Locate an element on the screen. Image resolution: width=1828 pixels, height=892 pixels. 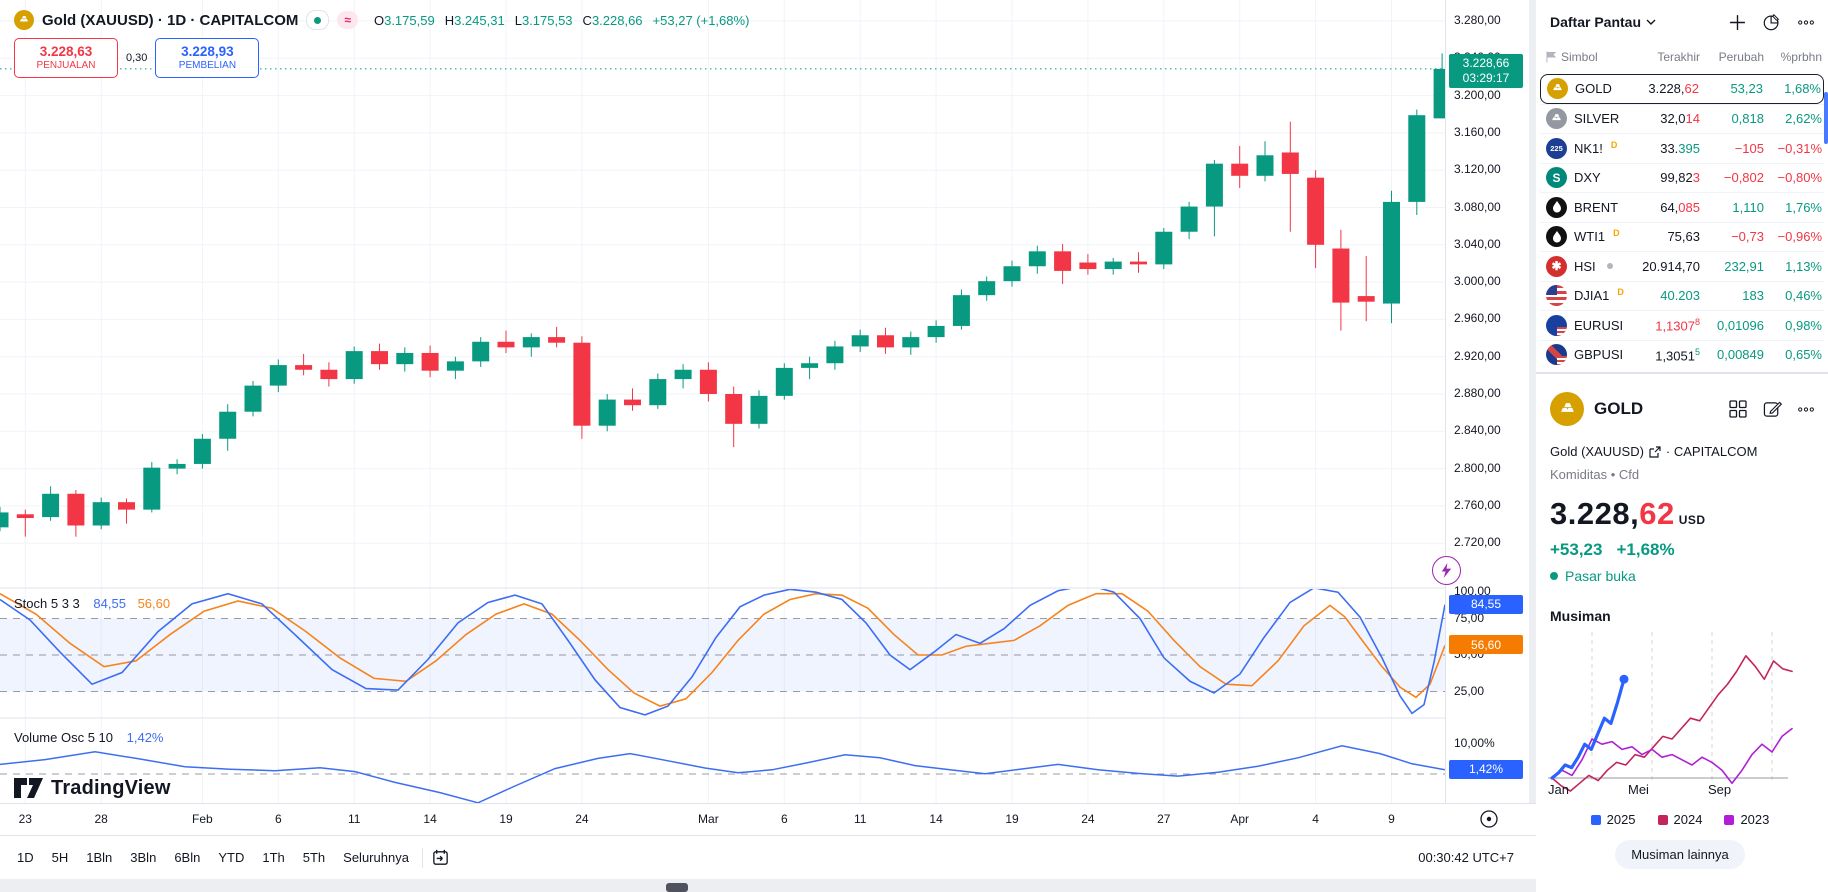
external-link-icon is located at coordinates (1655, 451).